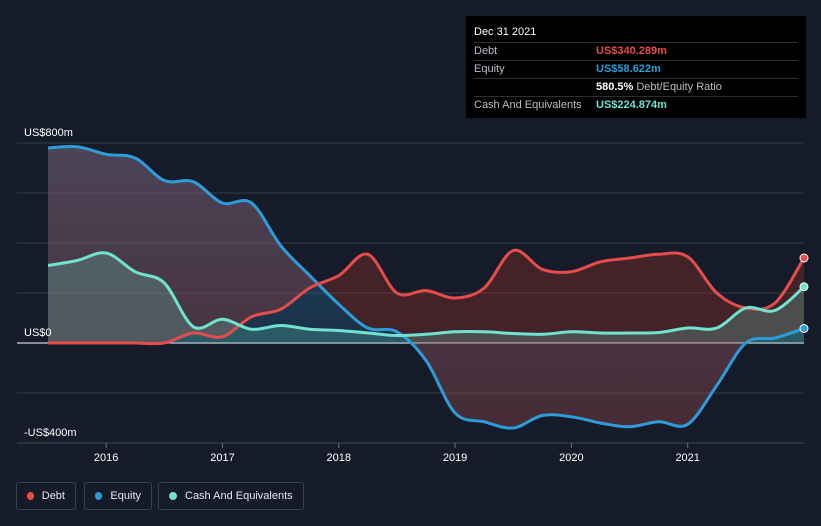 The height and width of the screenshot is (526, 821). I want to click on cash-legend-dot-icon, so click(173, 496).